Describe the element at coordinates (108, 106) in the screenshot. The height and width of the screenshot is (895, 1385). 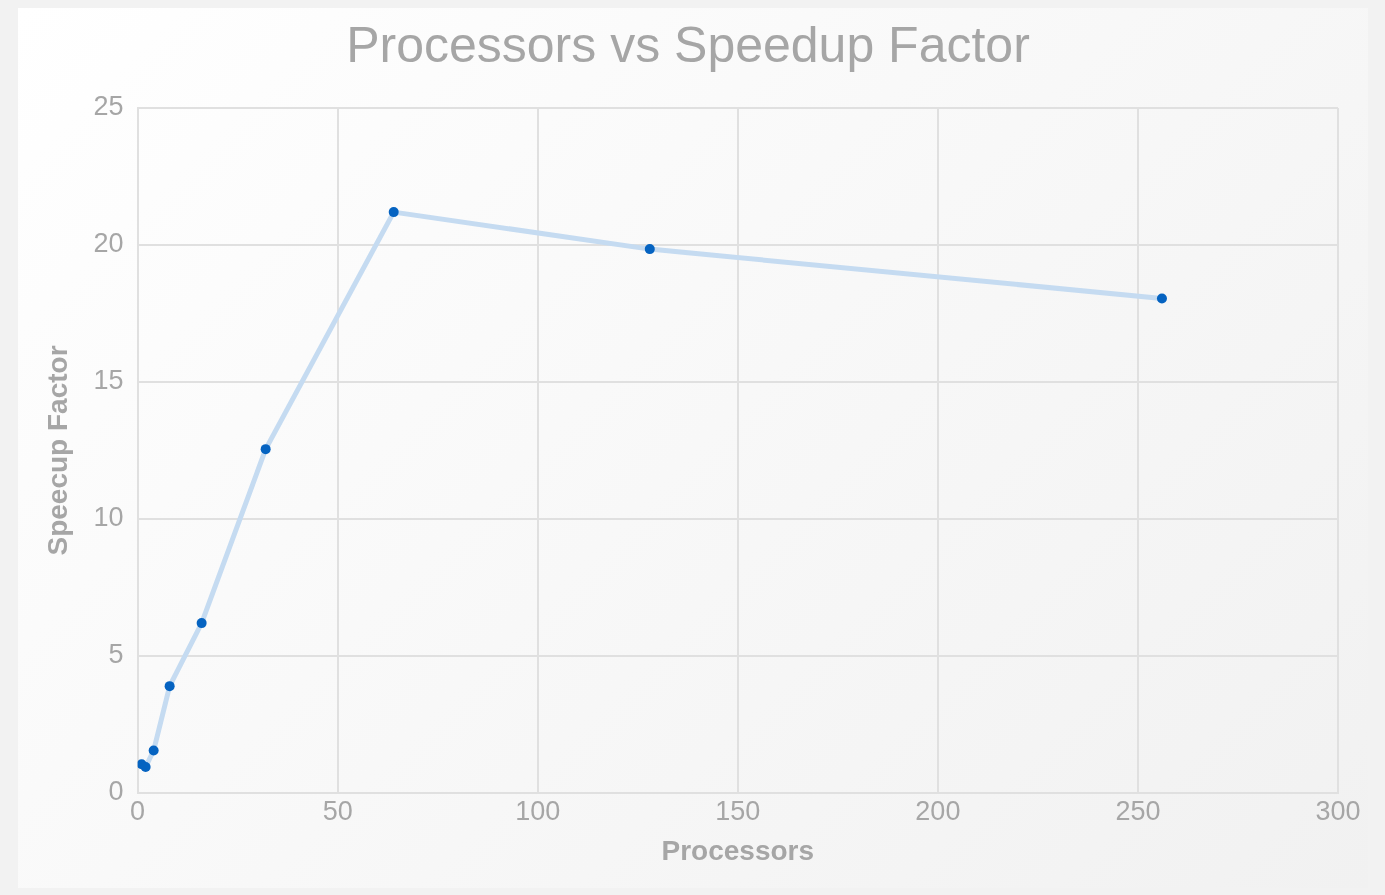
I see `y-tick-label: 25` at that location.